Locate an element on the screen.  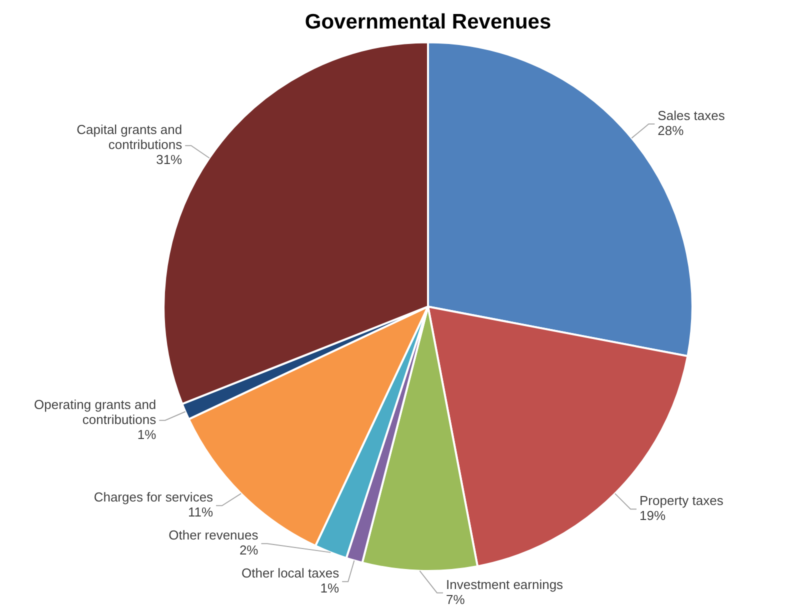
data-label: 19% is located at coordinates (653, 516).